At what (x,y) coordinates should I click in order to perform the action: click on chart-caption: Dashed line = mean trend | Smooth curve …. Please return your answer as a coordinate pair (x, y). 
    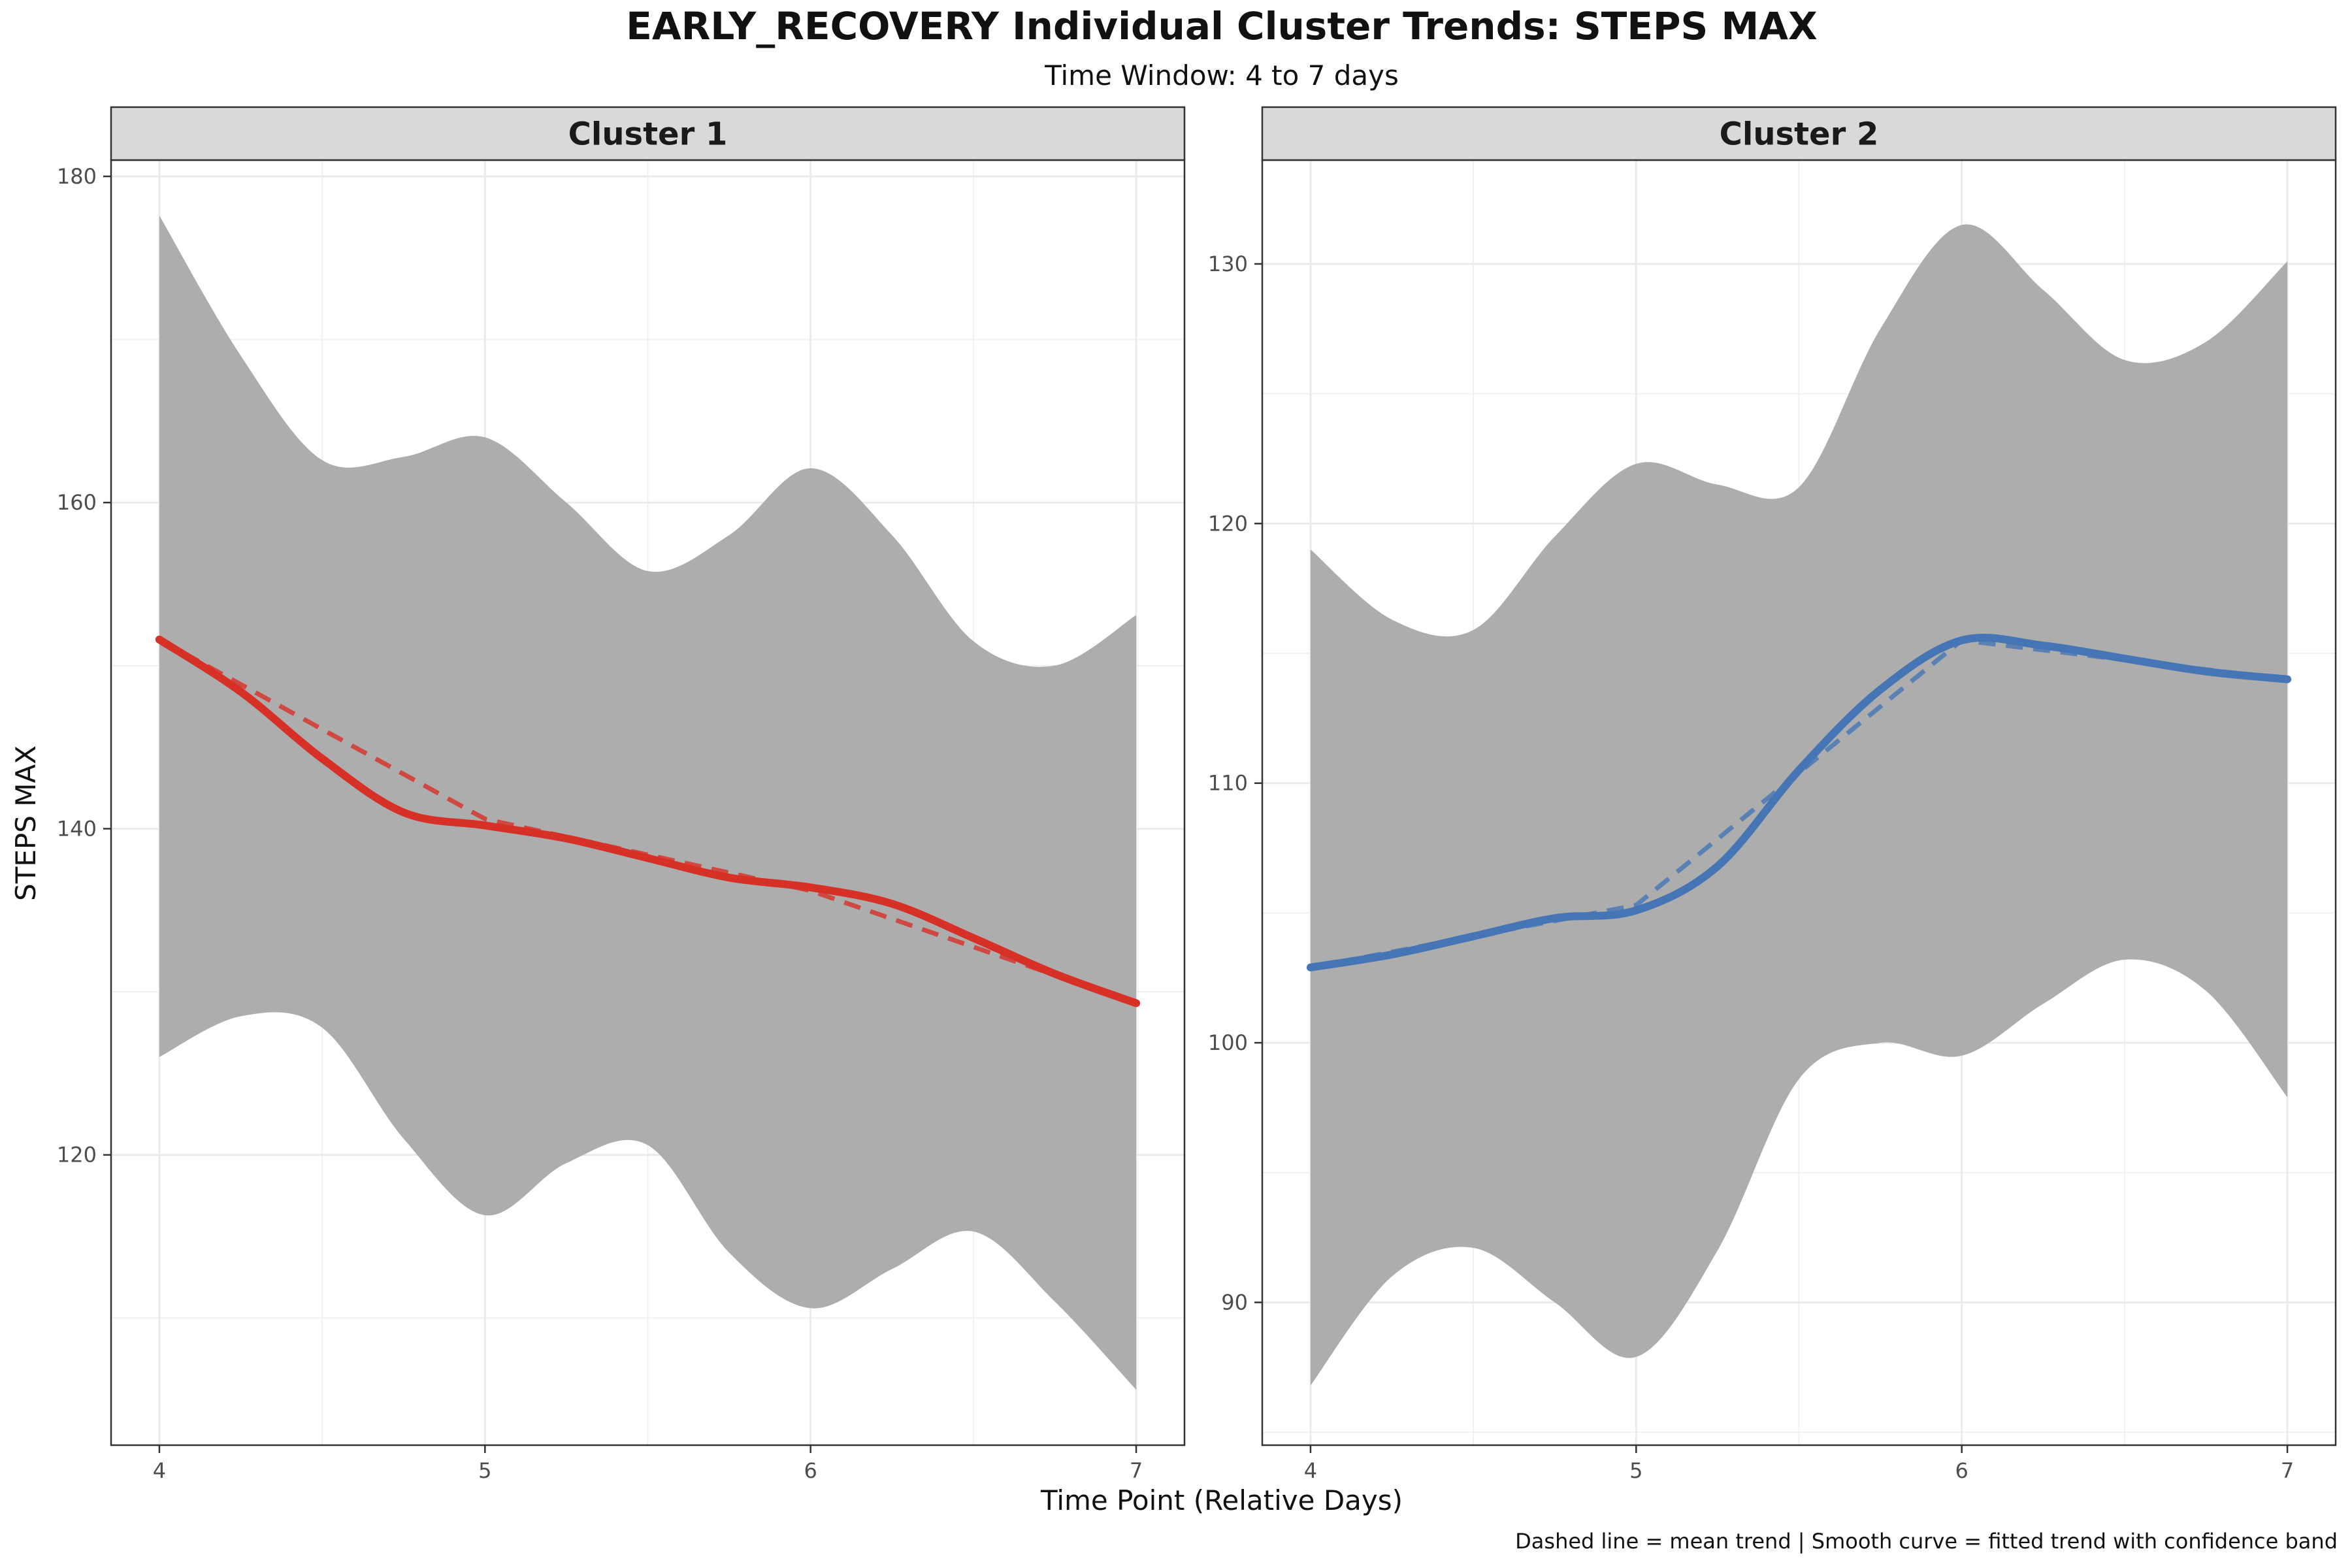
    Looking at the image, I should click on (1926, 1541).